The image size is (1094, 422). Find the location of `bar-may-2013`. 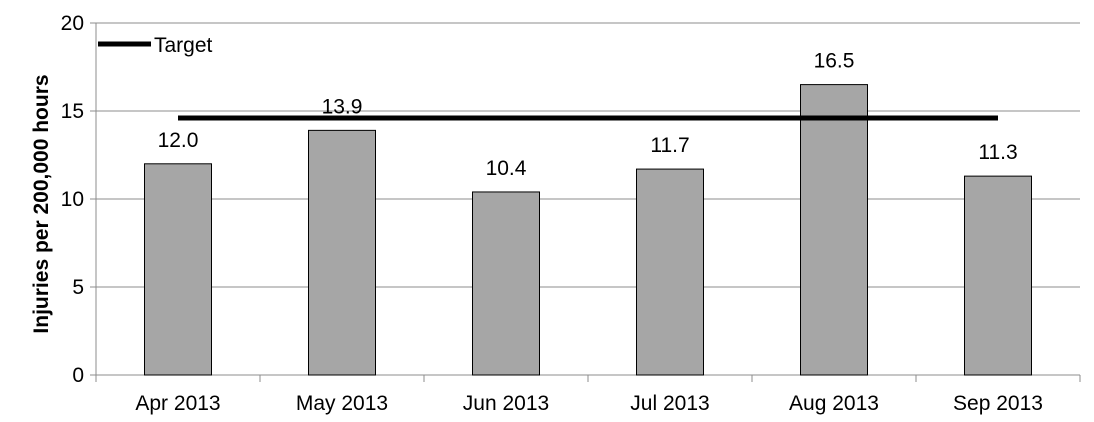

bar-may-2013 is located at coordinates (342, 252).